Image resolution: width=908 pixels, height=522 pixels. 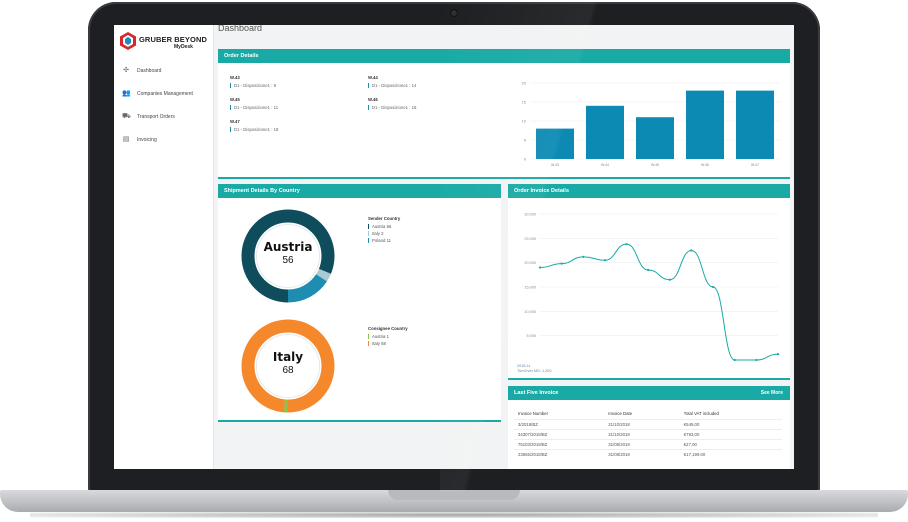 What do you see at coordinates (530, 312) in the screenshot?
I see `y-tick-label: 10,000` at bounding box center [530, 312].